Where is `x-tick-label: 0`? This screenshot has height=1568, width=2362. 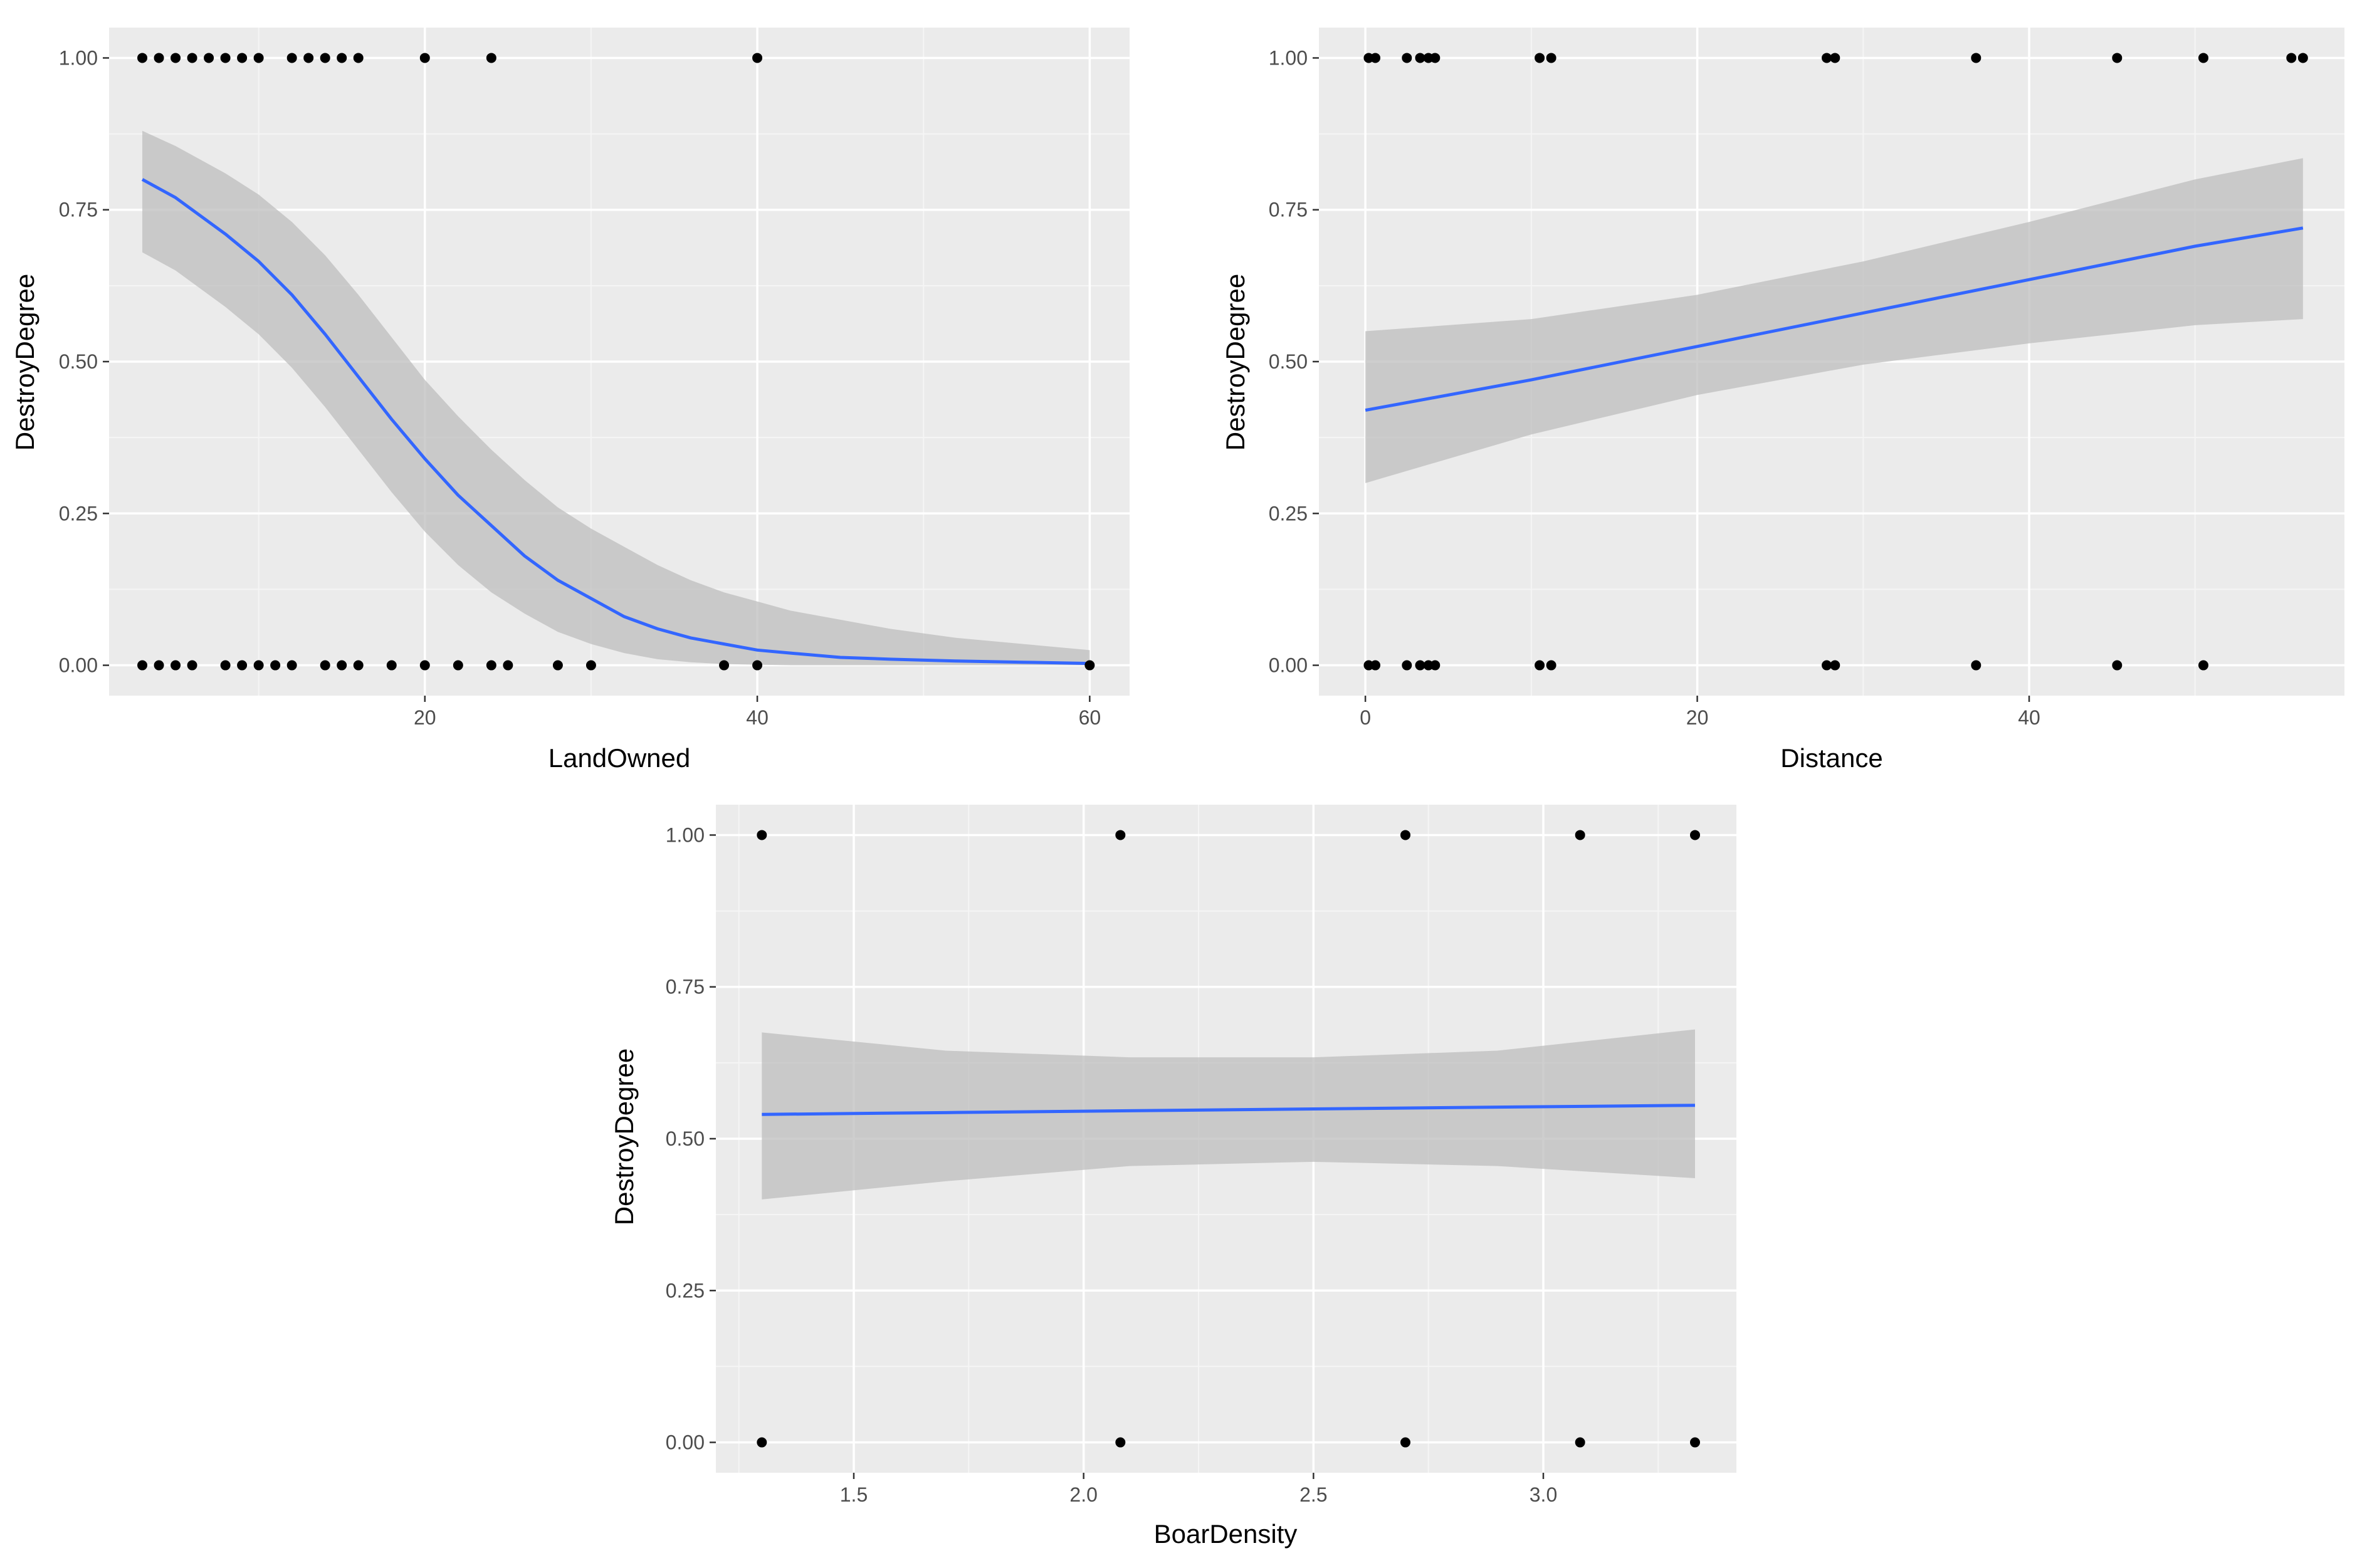
x-tick-label: 0 is located at coordinates (1365, 717).